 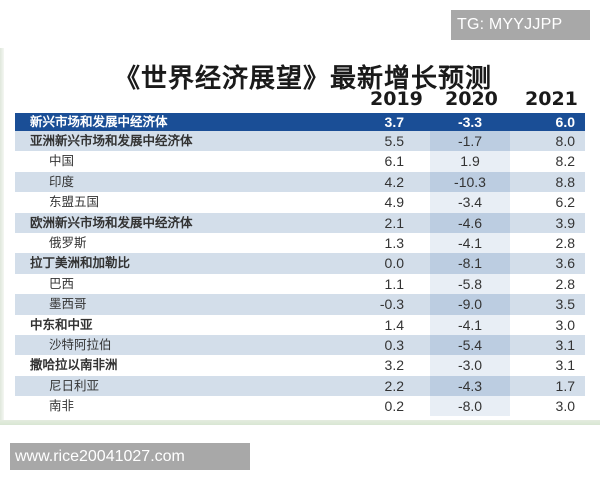 I want to click on value-2021: 8.8, so click(x=565, y=181).